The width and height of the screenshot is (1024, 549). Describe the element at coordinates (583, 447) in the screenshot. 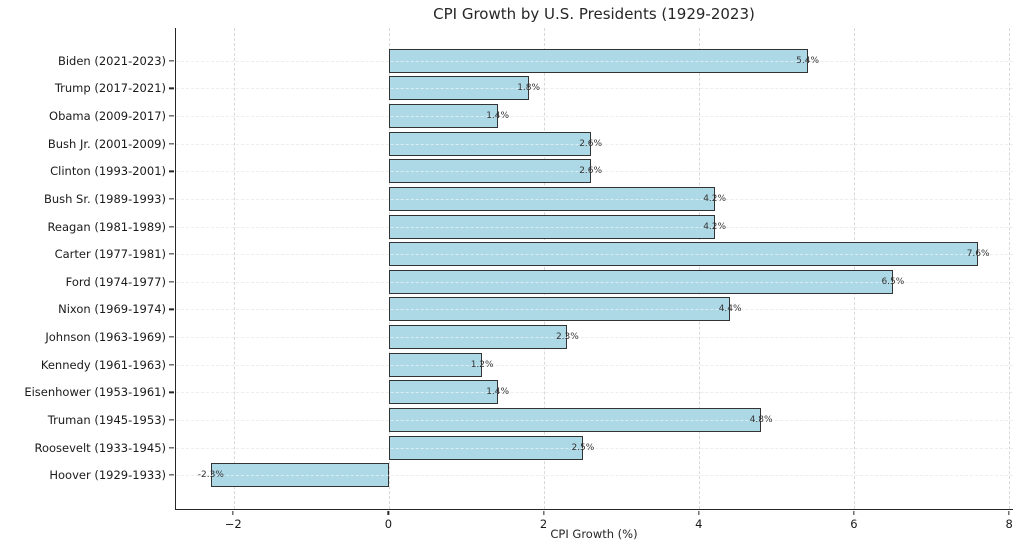

I see `value-label: 2.5%` at that location.